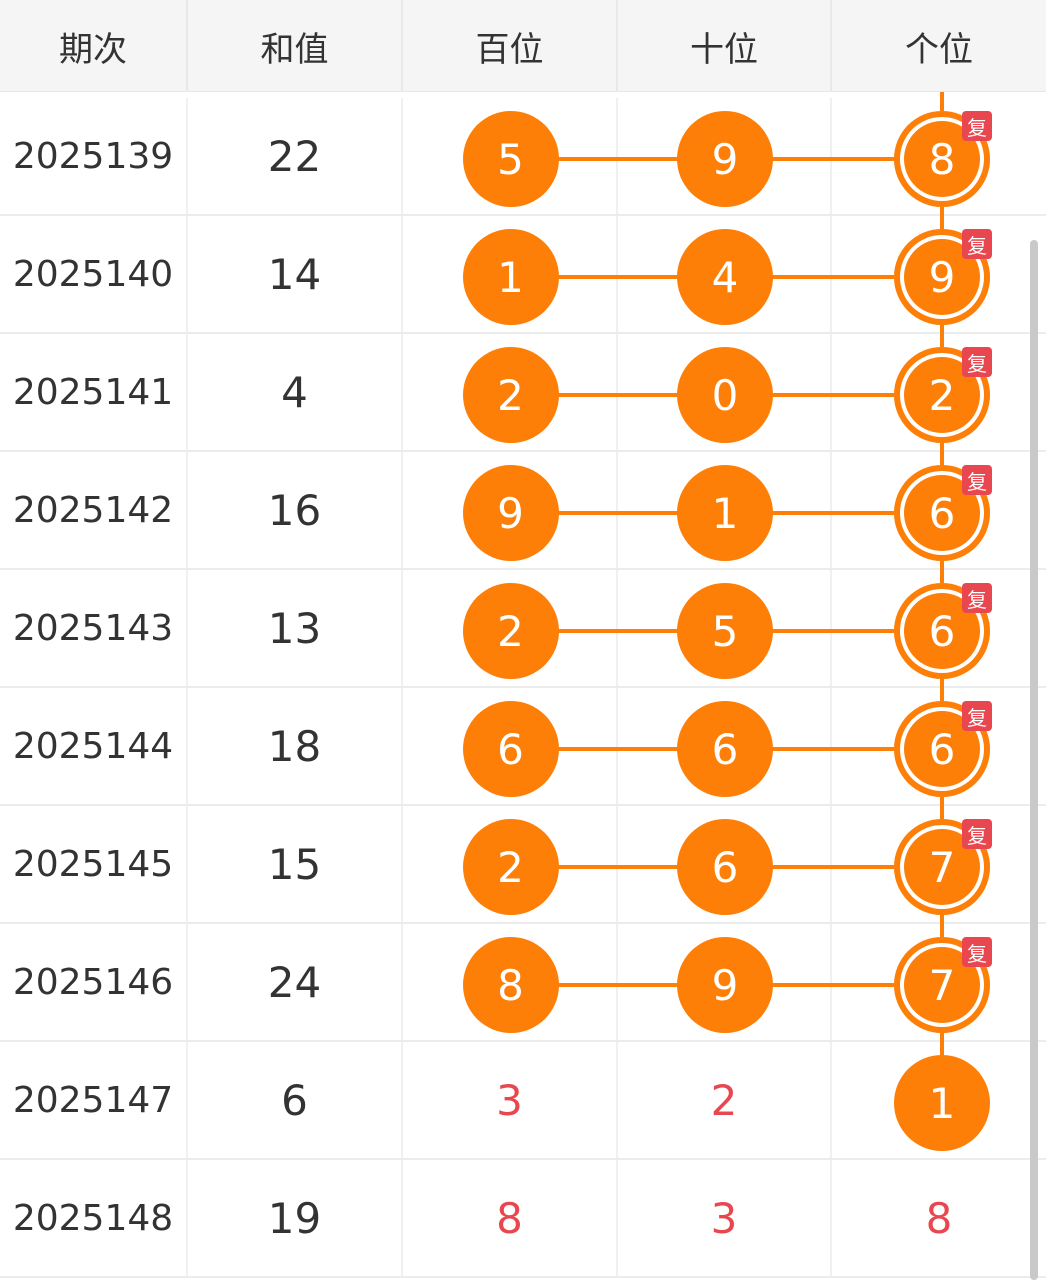 The image size is (1046, 1280). I want to click on cell-sum: 22, so click(295, 156).